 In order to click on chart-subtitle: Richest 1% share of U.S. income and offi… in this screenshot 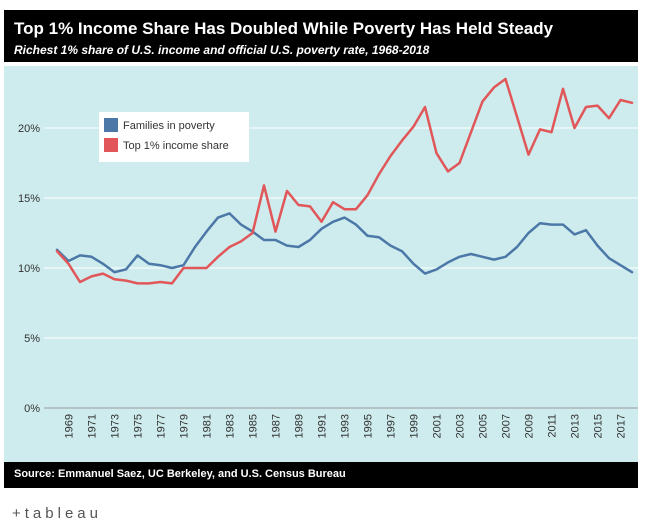, I will do `click(222, 50)`.